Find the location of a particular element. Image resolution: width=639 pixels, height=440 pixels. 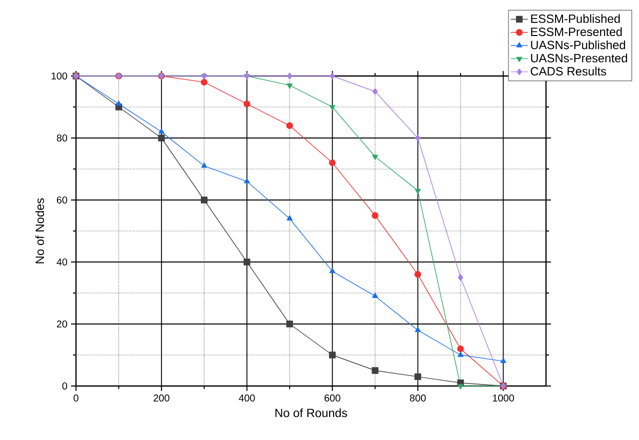

y-tick-label: 0 is located at coordinates (65, 386).